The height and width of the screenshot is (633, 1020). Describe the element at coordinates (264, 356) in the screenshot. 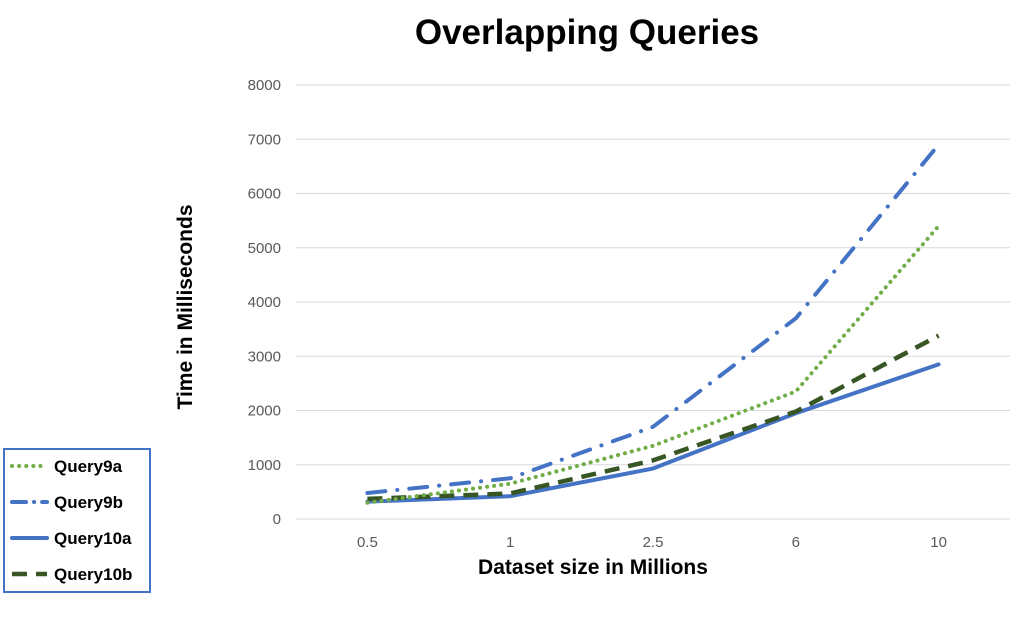

I see `y-tick-label: 3000` at that location.